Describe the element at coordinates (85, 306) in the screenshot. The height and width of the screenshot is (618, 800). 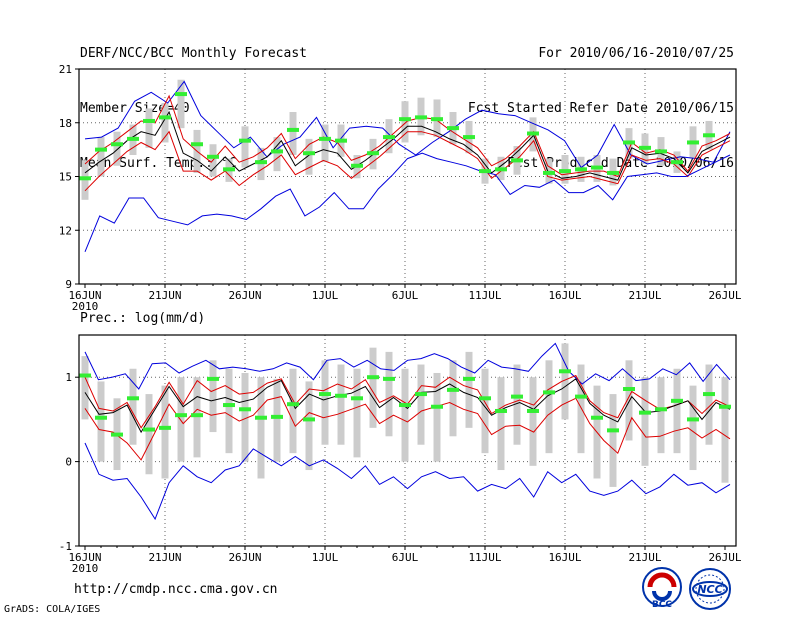
I see `temperature-x-sublabel: 2010` at that location.